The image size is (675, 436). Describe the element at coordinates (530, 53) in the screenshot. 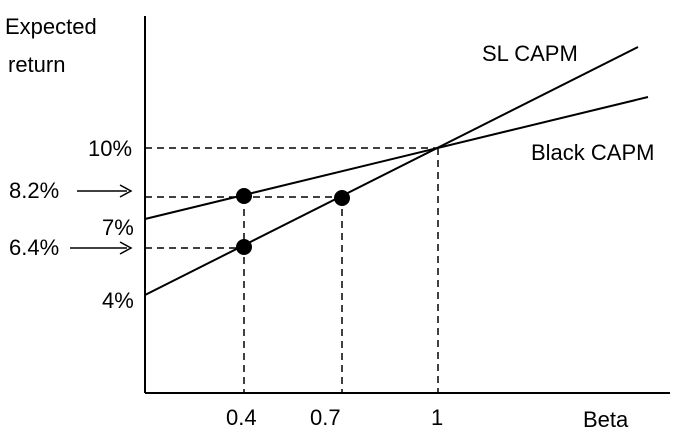

I see `sl-capm-label: SL CAPM` at that location.